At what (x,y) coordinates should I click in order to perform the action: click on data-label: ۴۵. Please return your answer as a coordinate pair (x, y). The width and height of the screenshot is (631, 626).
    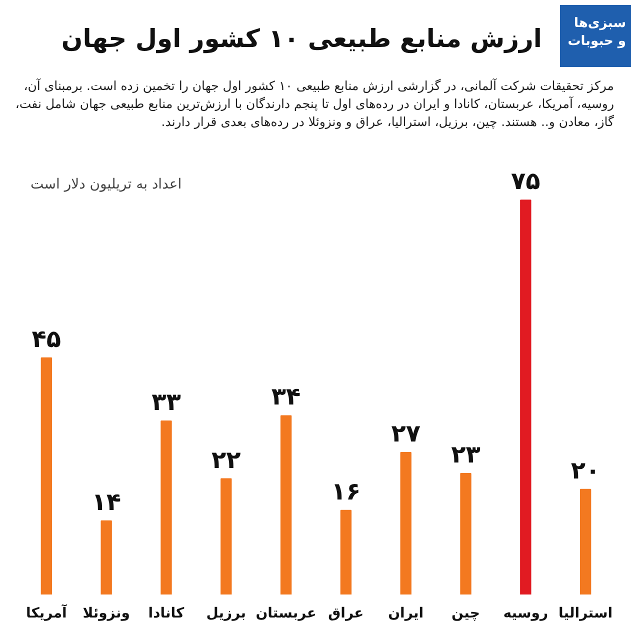
    Looking at the image, I should click on (47, 338).